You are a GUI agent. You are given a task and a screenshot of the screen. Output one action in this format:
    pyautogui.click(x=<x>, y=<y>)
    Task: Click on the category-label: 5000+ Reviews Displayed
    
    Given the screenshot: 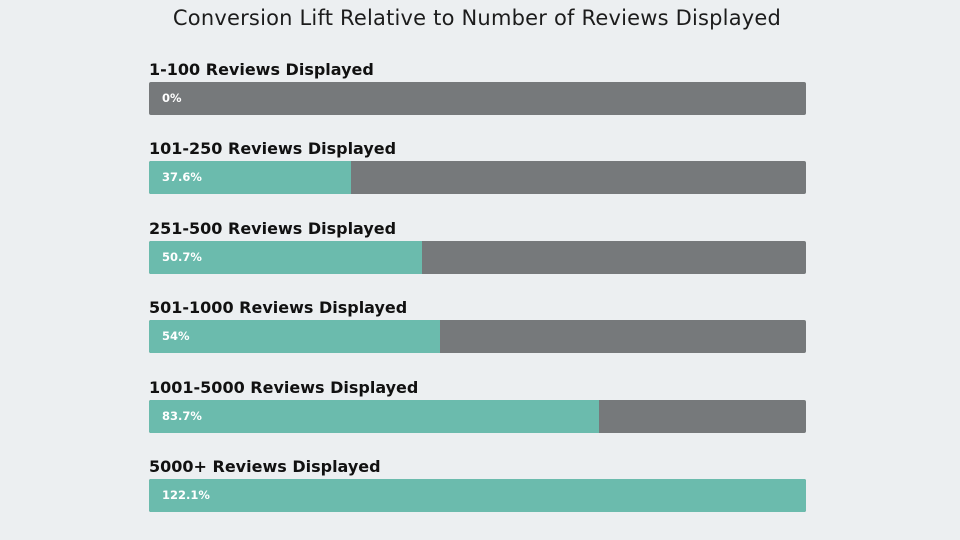 What is the action you would take?
    pyautogui.click(x=265, y=466)
    